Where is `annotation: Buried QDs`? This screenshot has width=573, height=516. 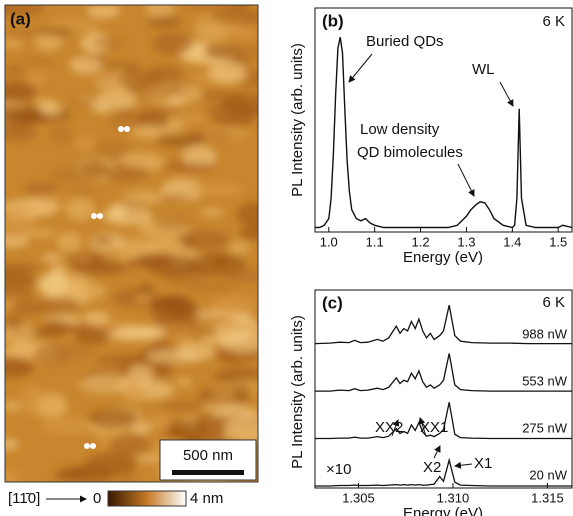 annotation: Buried QDs is located at coordinates (405, 41).